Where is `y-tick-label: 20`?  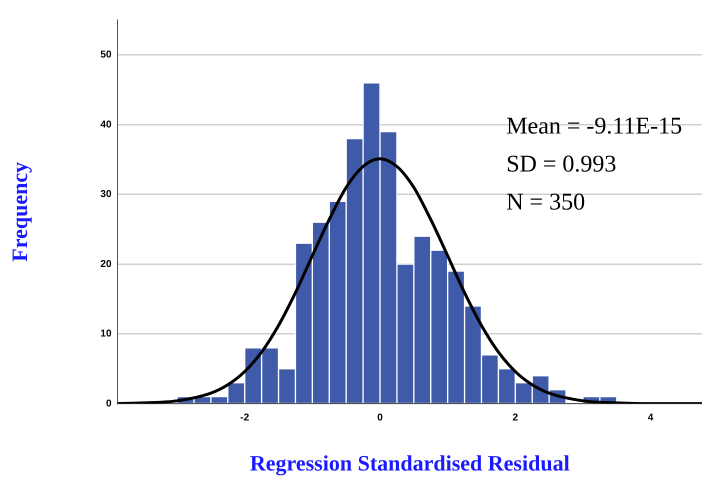 y-tick-label: 20 is located at coordinates (106, 264).